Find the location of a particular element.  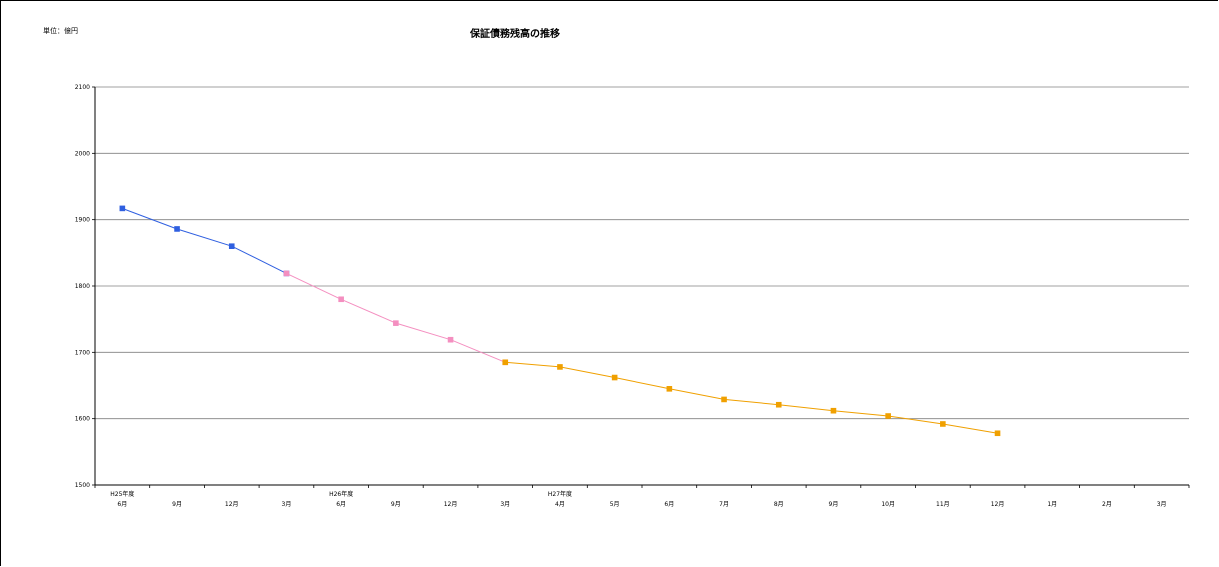

x-tick-label: 10月 is located at coordinates (888, 504).